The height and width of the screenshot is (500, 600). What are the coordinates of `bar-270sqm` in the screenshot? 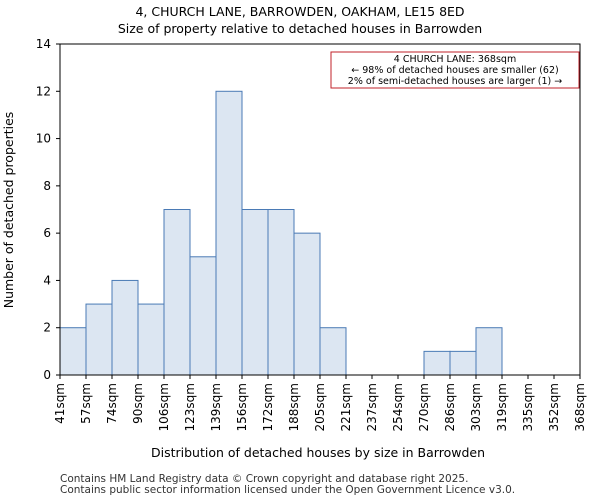 It's located at (437, 363).